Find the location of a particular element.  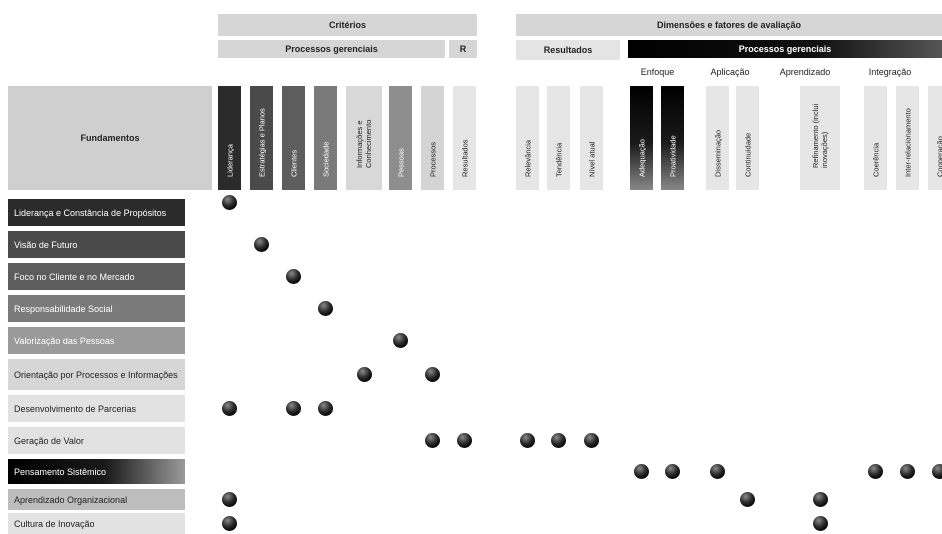

column-header-clientes: Clientes is located at coordinates (293, 138).